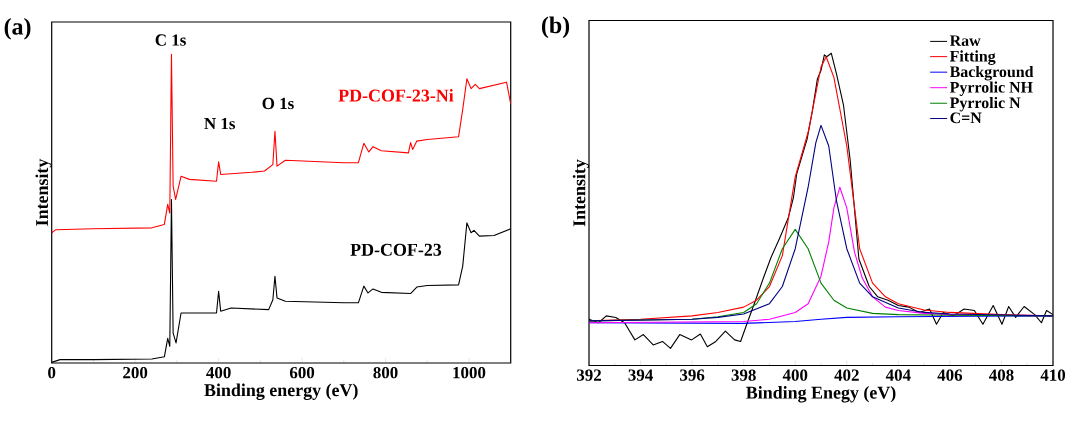 Image resolution: width=1070 pixels, height=435 pixels. What do you see at coordinates (950, 375) in the screenshot?
I see `x-tick-label: 406` at bounding box center [950, 375].